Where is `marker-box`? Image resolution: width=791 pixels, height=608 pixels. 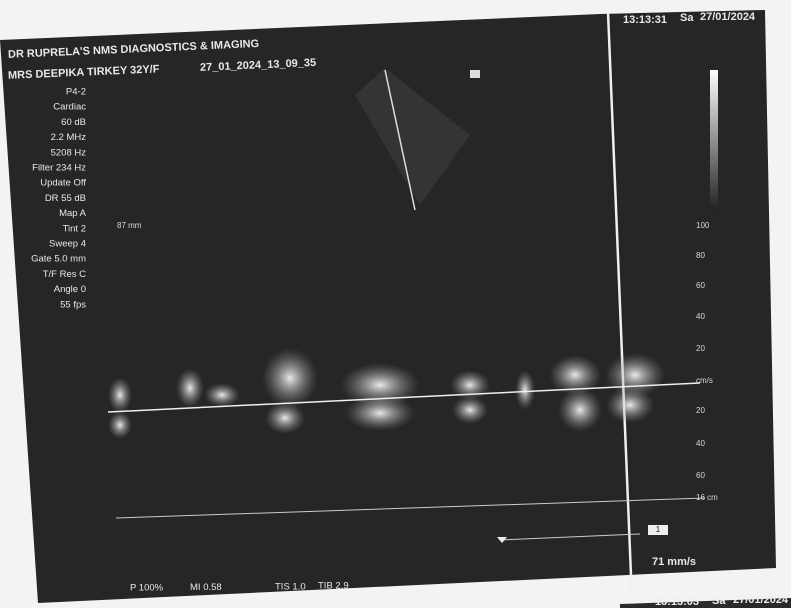
marker-box is located at coordinates (658, 530).